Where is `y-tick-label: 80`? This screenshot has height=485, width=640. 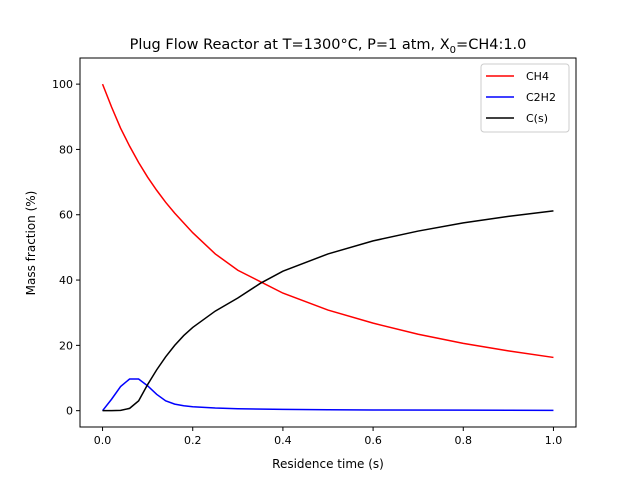
y-tick-label: 80 is located at coordinates (66, 149).